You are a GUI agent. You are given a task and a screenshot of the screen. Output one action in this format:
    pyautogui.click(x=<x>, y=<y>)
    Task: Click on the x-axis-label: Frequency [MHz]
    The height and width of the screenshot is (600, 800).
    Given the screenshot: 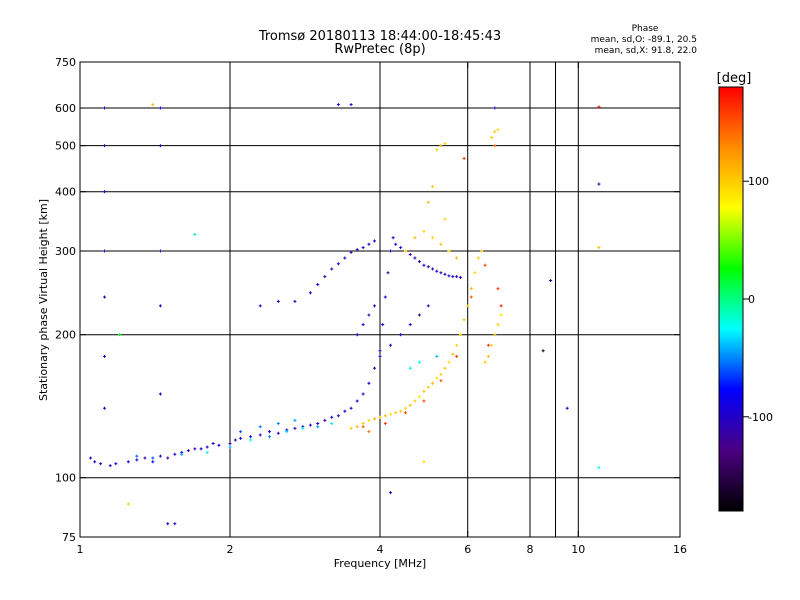 What is the action you would take?
    pyautogui.click(x=380, y=563)
    